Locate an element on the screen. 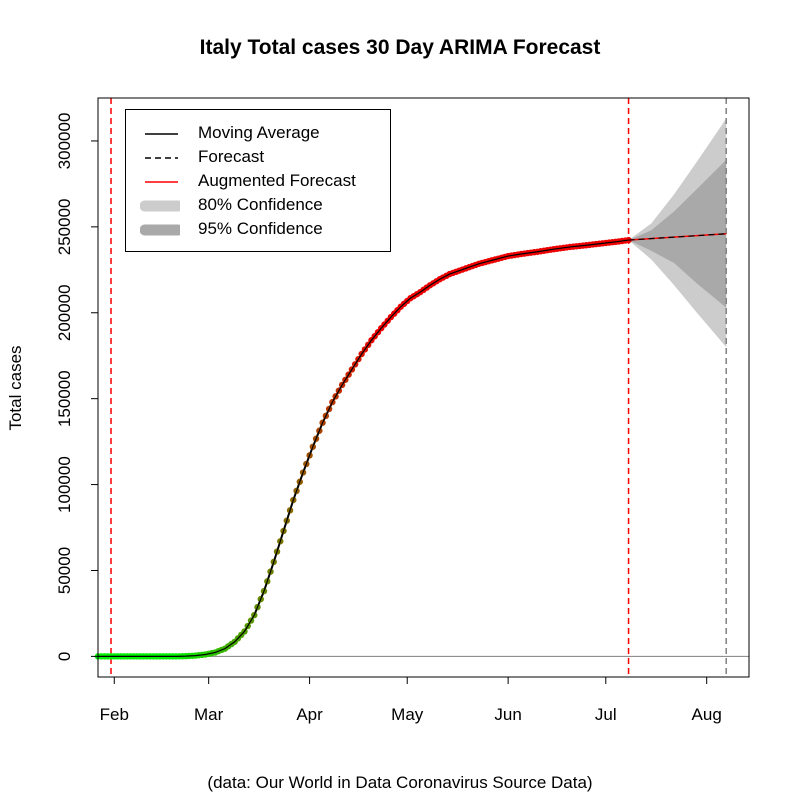 This screenshot has height=800, width=800. legend-label-augmented-forecast: Augmented Forecast is located at coordinates (277, 180).